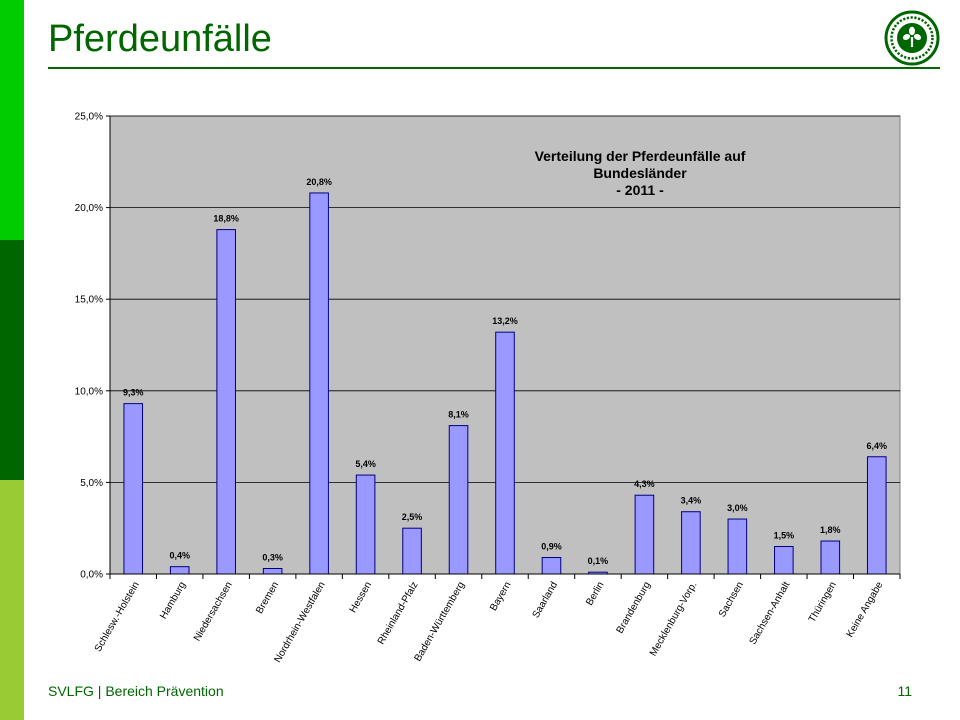 The width and height of the screenshot is (960, 720). Describe the element at coordinates (830, 557) in the screenshot. I see `bar-thüringen` at that location.